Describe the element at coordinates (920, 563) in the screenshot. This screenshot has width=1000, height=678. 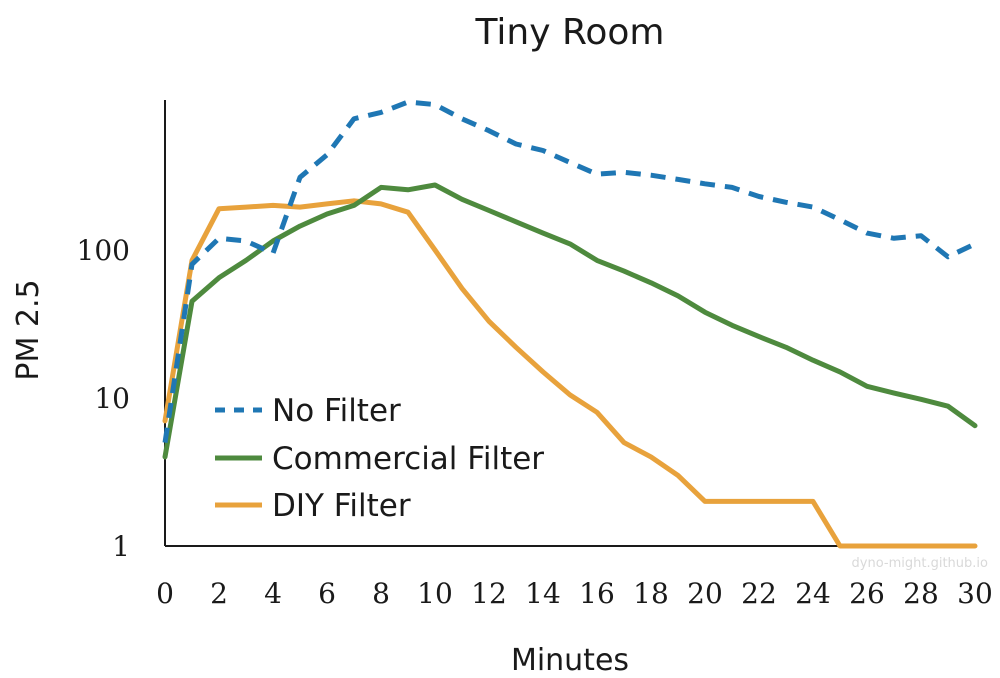
I see `watermark: dyno-might.github.io` at that location.